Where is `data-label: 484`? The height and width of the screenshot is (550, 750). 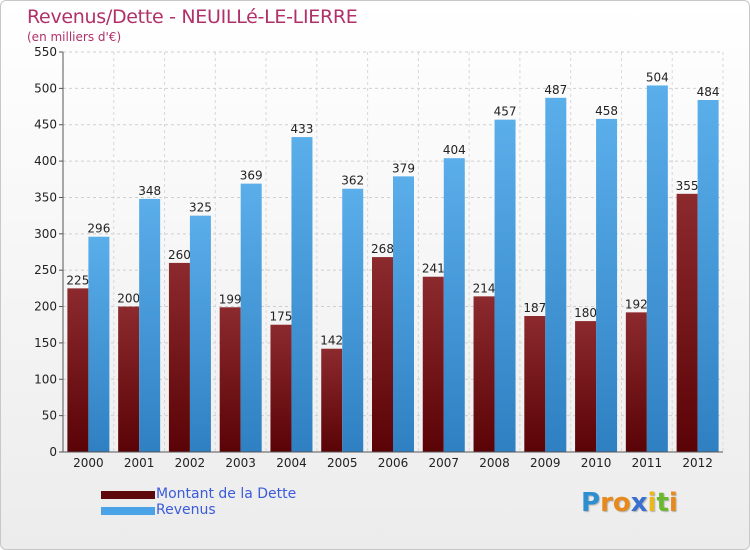
data-label: 484 is located at coordinates (708, 92).